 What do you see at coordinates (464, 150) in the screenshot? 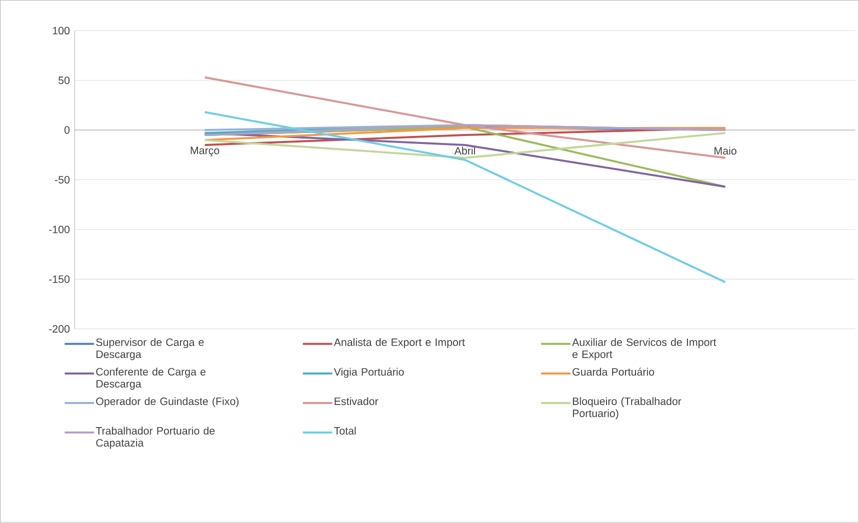
I see `x-tick-label: Abril` at bounding box center [464, 150].